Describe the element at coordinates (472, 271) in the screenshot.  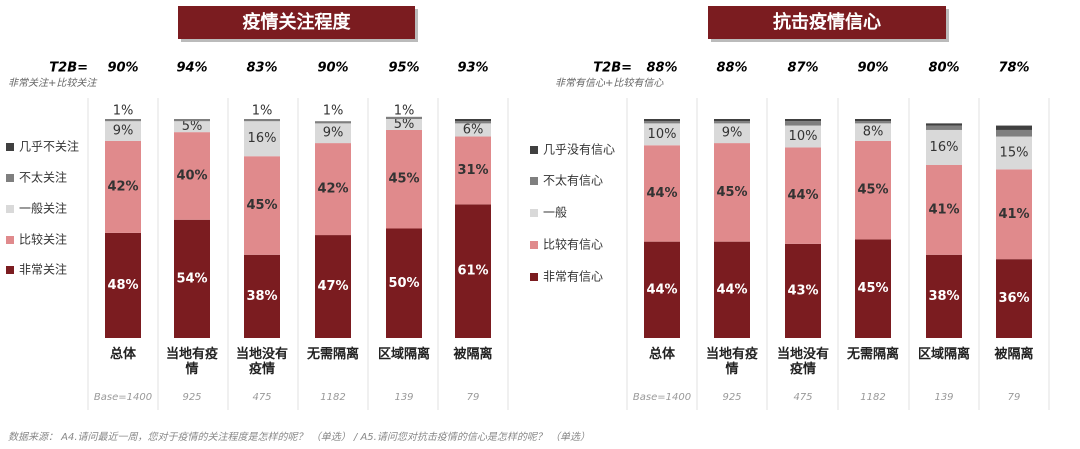
I see `value-label: 61%` at that location.